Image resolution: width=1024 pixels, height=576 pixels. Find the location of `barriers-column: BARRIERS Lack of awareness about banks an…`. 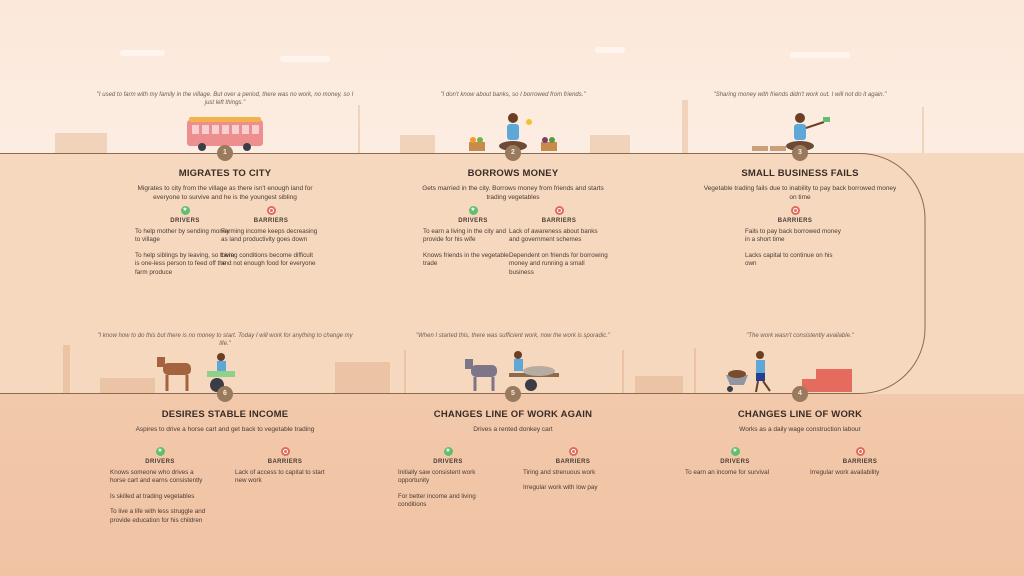

barriers-column: BARRIERS Lack of awareness about banks an… is located at coordinates (559, 245).